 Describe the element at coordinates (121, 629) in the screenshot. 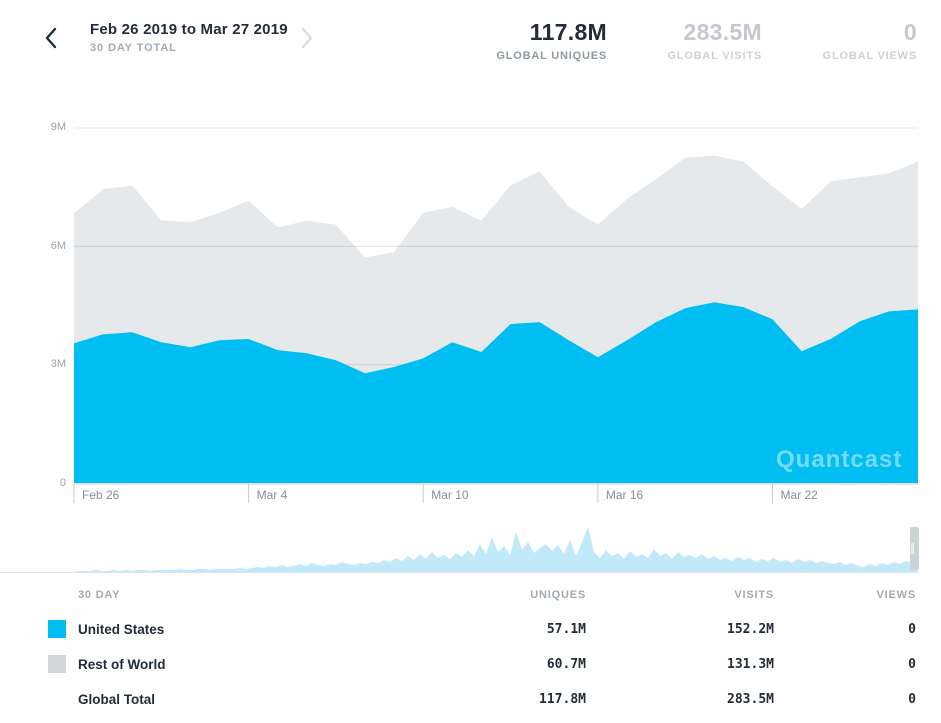

I see `table-row-us-label: United States` at that location.